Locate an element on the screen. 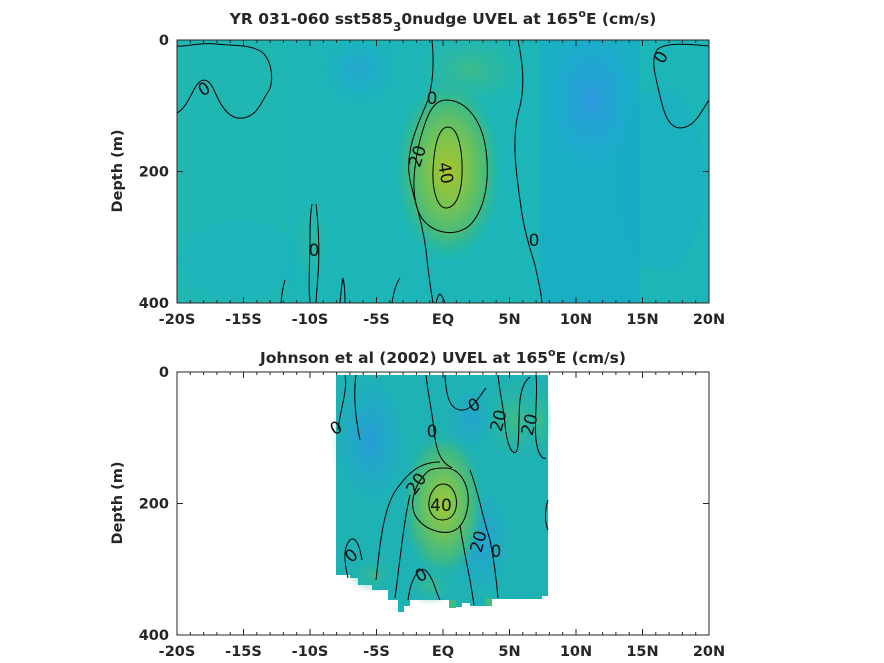 The width and height of the screenshot is (884, 663). x-tick-labels-model: -20S -15S -10S -5S EQ 5N 10N 15N 20N is located at coordinates (442, 320).